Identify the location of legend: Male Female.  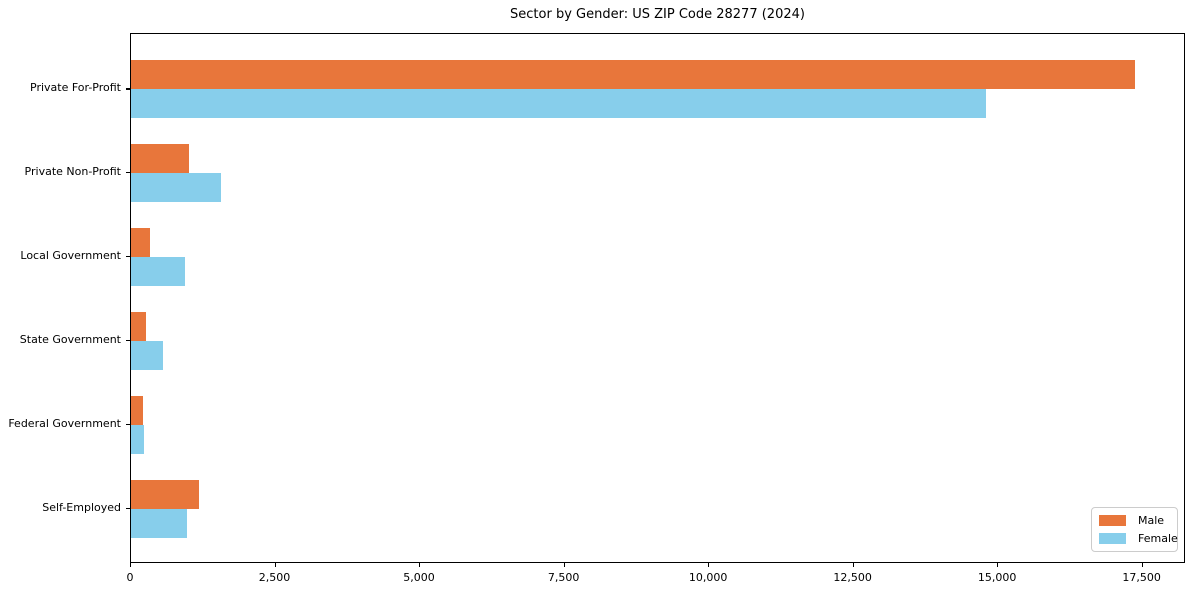
(1134, 529).